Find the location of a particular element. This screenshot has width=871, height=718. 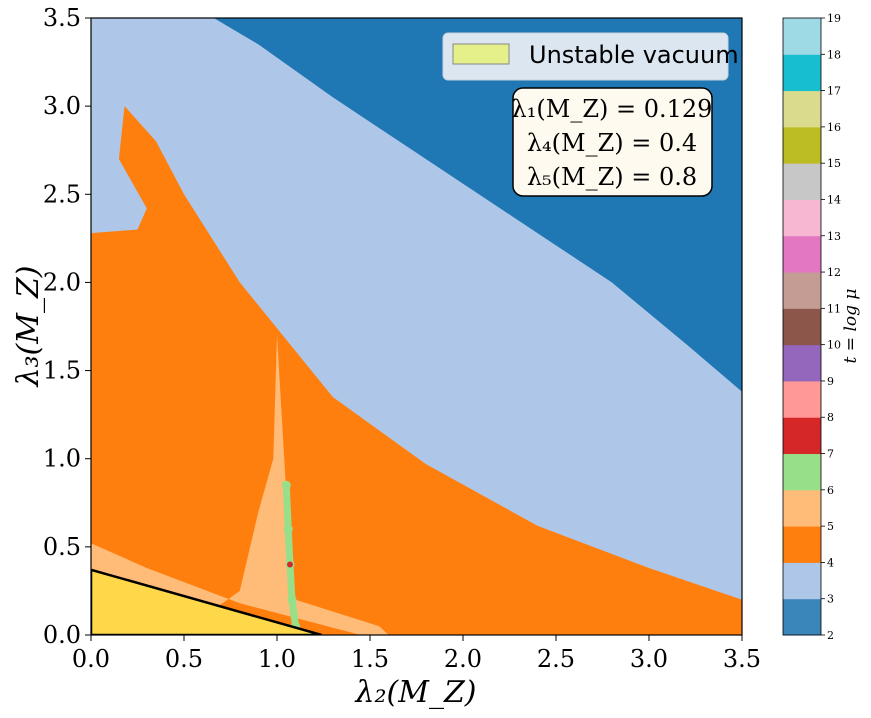

colorbar-tick-label: 19 is located at coordinates (834, 18).